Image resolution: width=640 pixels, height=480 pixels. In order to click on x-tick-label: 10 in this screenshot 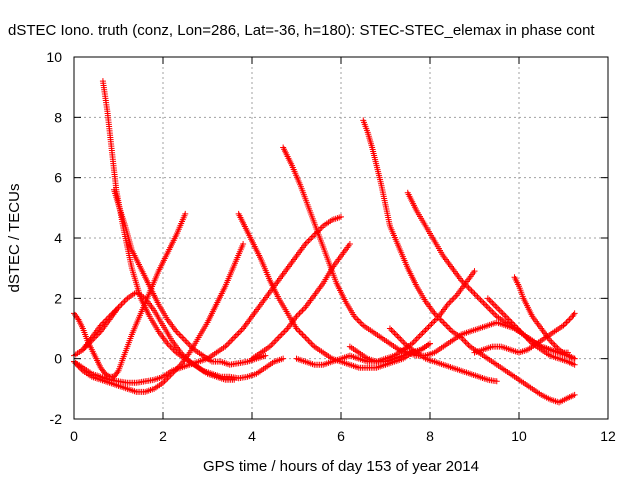, I will do `click(519, 436)`.